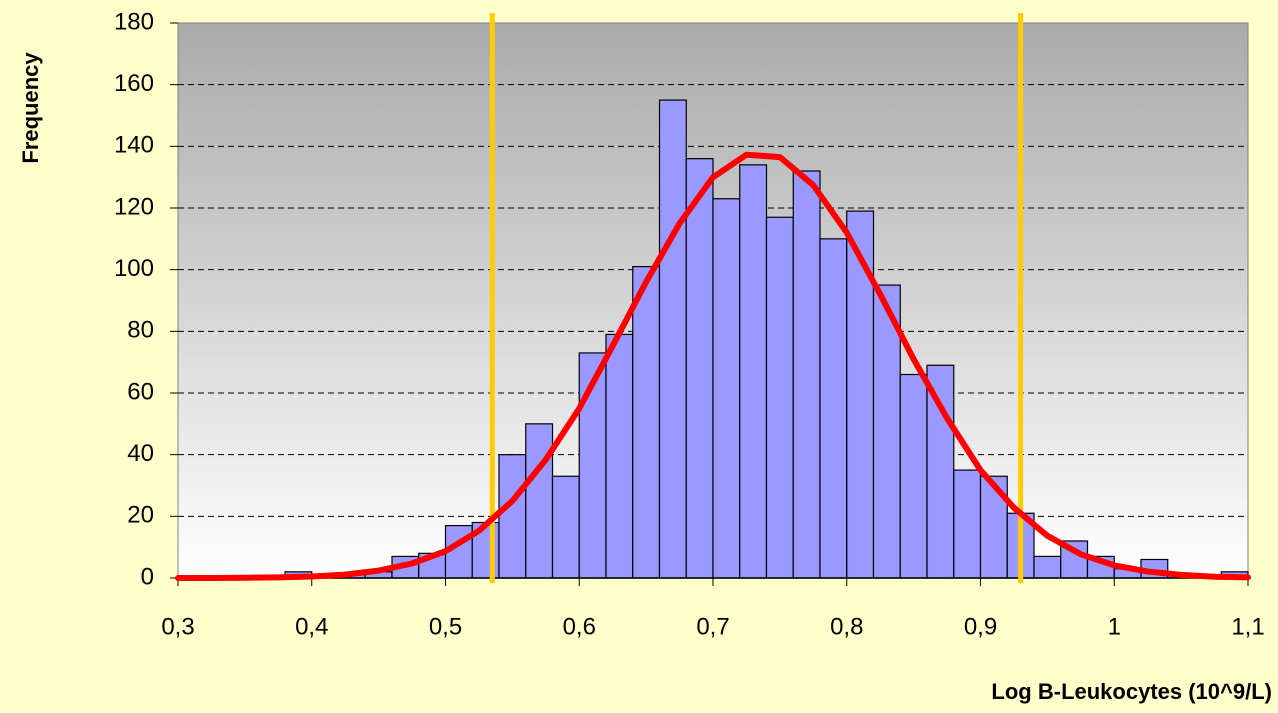 This screenshot has height=713, width=1278. Describe the element at coordinates (140, 515) in the screenshot. I see `y-tick-label: 20` at that location.